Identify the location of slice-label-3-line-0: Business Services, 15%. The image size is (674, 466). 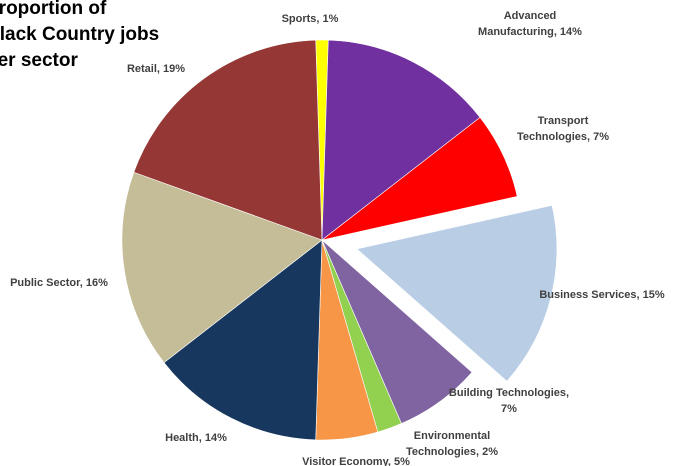
(602, 295).